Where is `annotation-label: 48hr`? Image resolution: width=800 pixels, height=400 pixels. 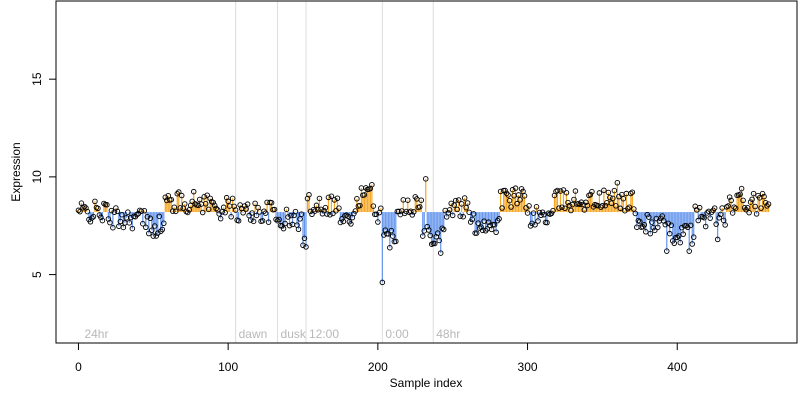 annotation-label: 48hr is located at coordinates (448, 334).